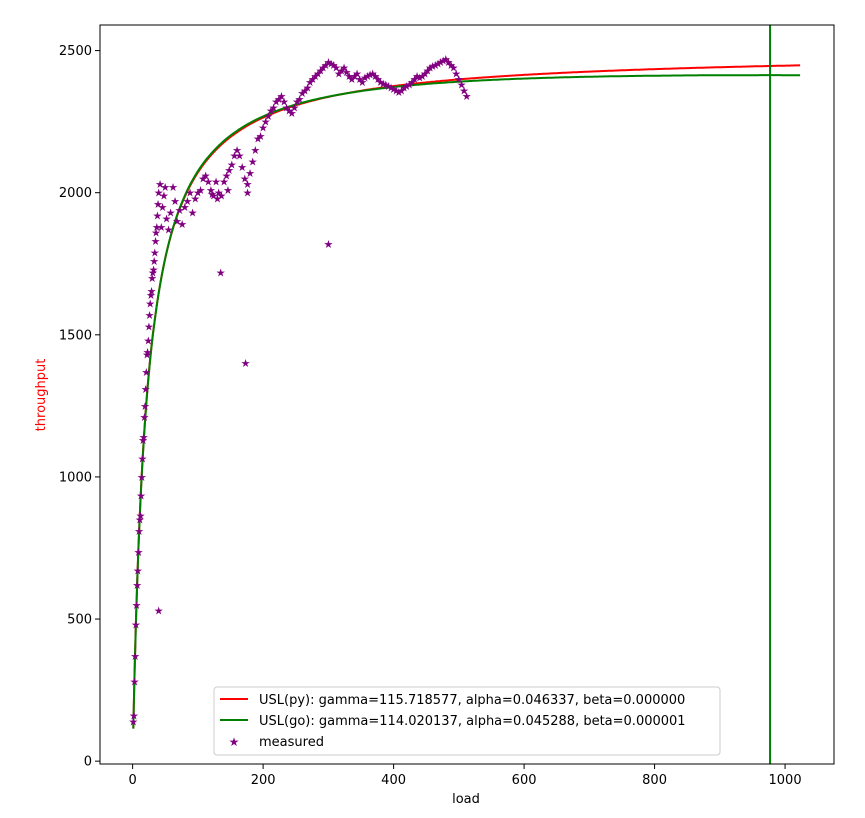  What do you see at coordinates (466, 799) in the screenshot?
I see `x-axis-label: load` at bounding box center [466, 799].